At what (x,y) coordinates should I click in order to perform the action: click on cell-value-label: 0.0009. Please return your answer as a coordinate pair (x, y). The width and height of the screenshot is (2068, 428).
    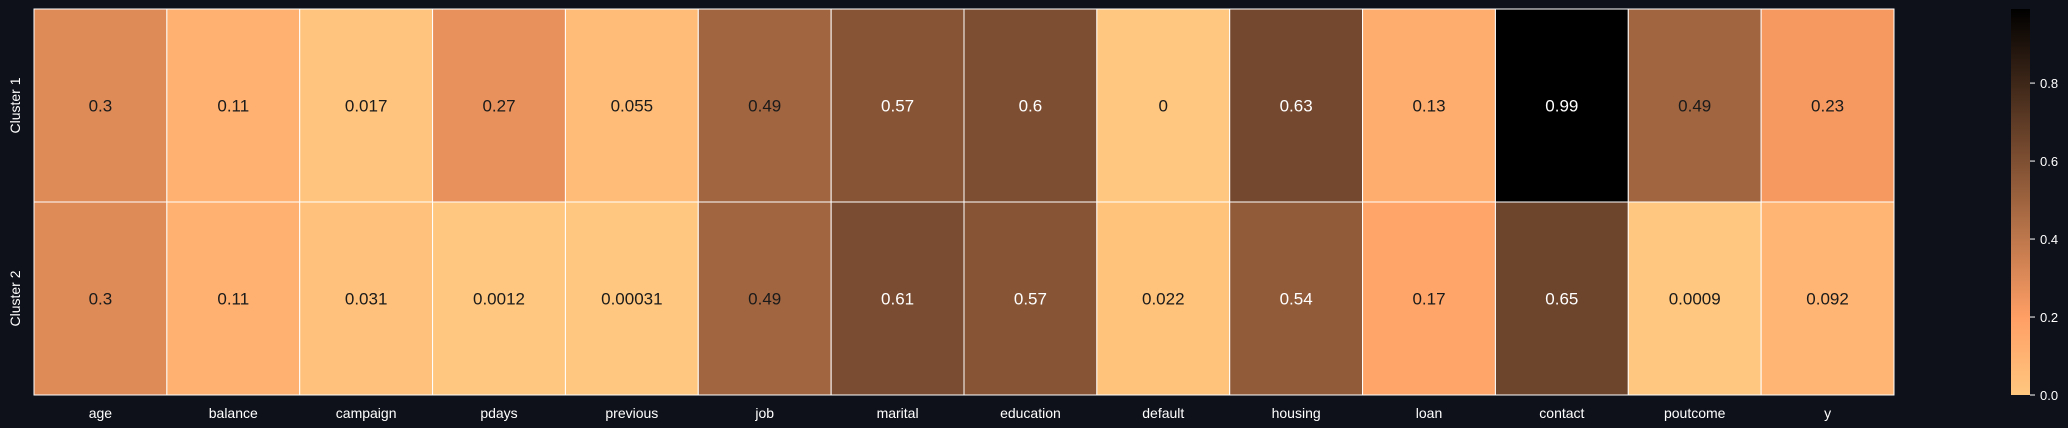
    Looking at the image, I should click on (1695, 299).